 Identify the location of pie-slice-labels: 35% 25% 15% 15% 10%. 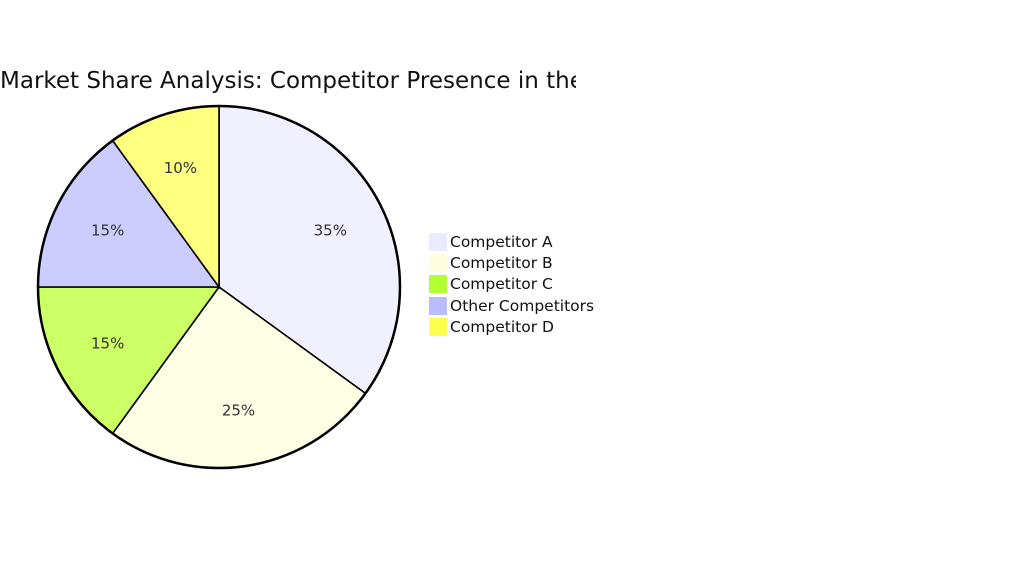
(219, 289).